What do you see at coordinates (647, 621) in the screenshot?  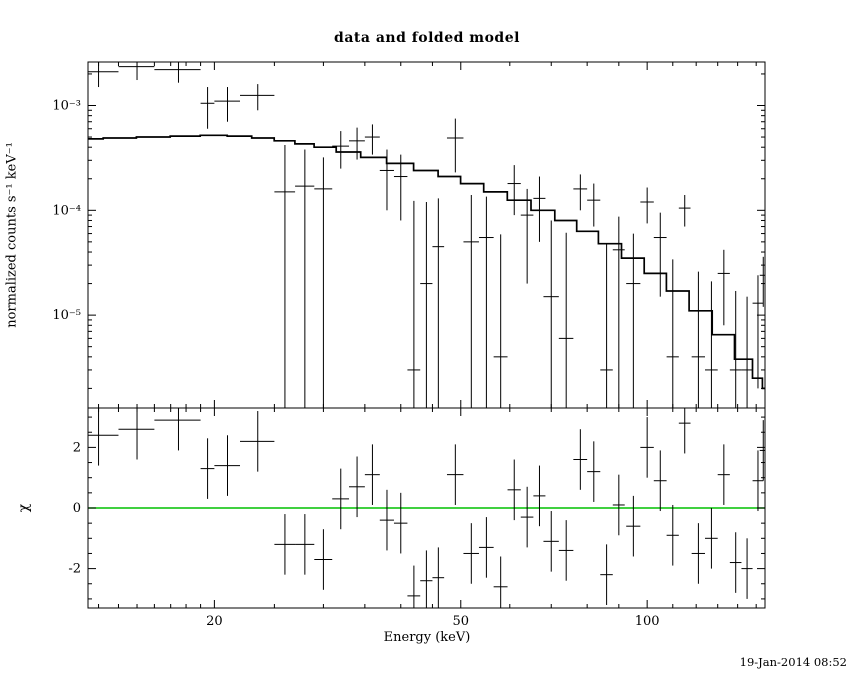 I see `x-tick-label: 100` at bounding box center [647, 621].